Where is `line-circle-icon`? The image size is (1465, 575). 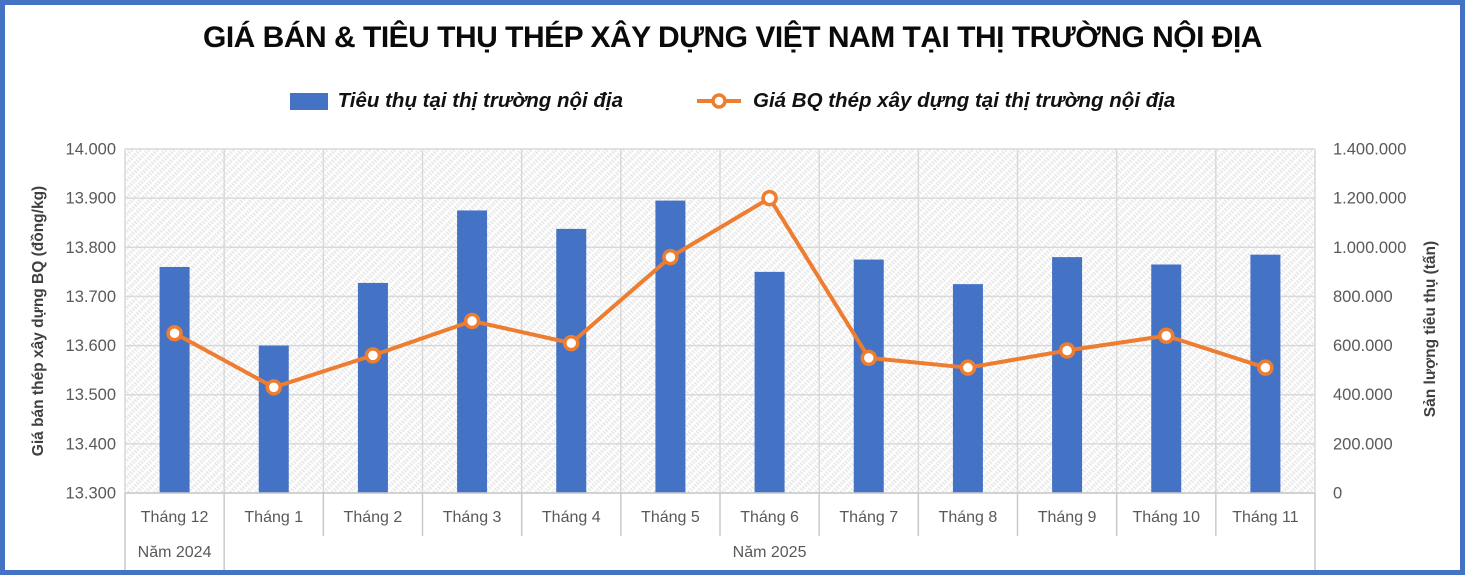 line-circle-icon is located at coordinates (719, 101).